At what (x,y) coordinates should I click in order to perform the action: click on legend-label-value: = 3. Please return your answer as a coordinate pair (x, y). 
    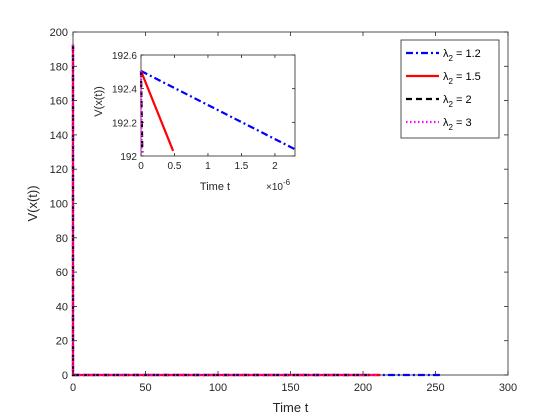
    Looking at the image, I should click on (462, 123).